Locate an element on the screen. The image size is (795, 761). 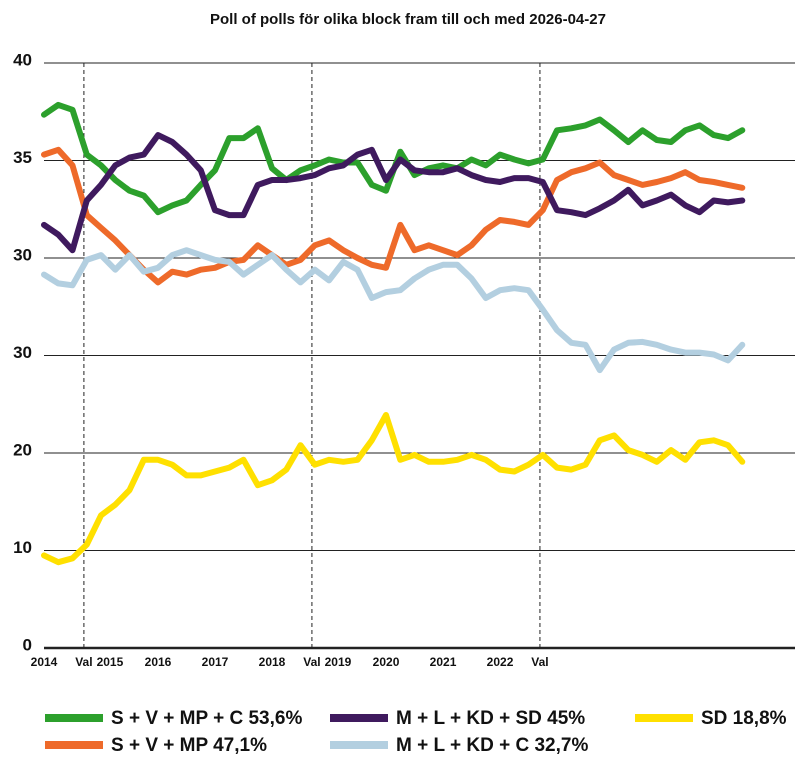
legend-label: M + L + KD + C 32,7% is located at coordinates (492, 745).